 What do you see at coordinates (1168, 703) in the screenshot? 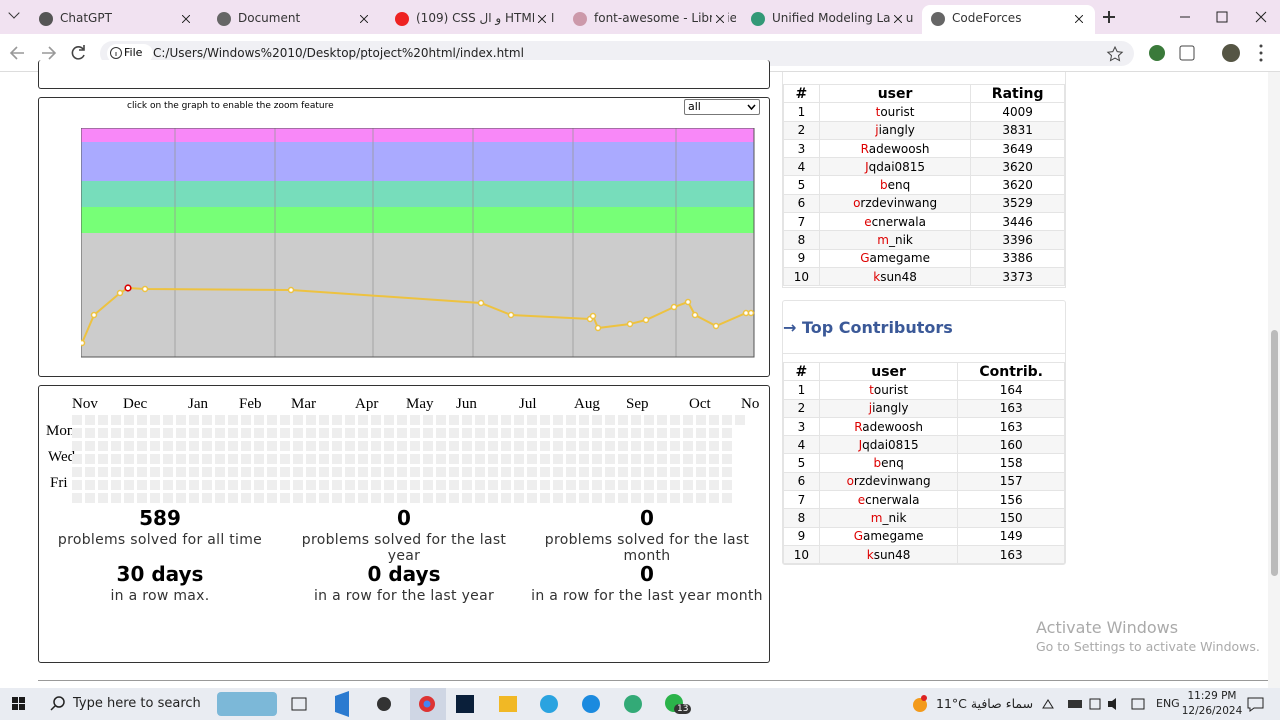
I see `input-language: ENG` at bounding box center [1168, 703].